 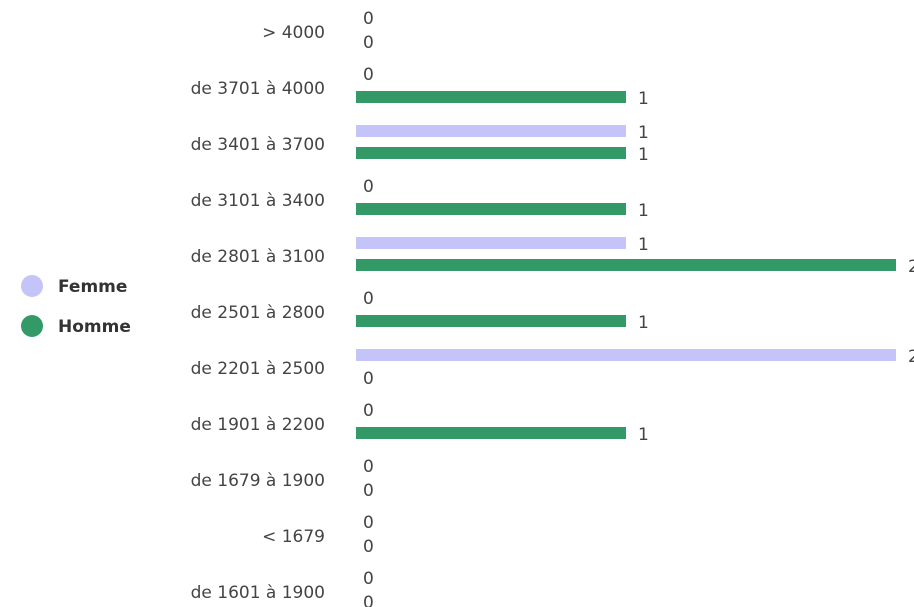 What do you see at coordinates (258, 425) in the screenshot?
I see `category-label: de 1901 à 2200` at bounding box center [258, 425].